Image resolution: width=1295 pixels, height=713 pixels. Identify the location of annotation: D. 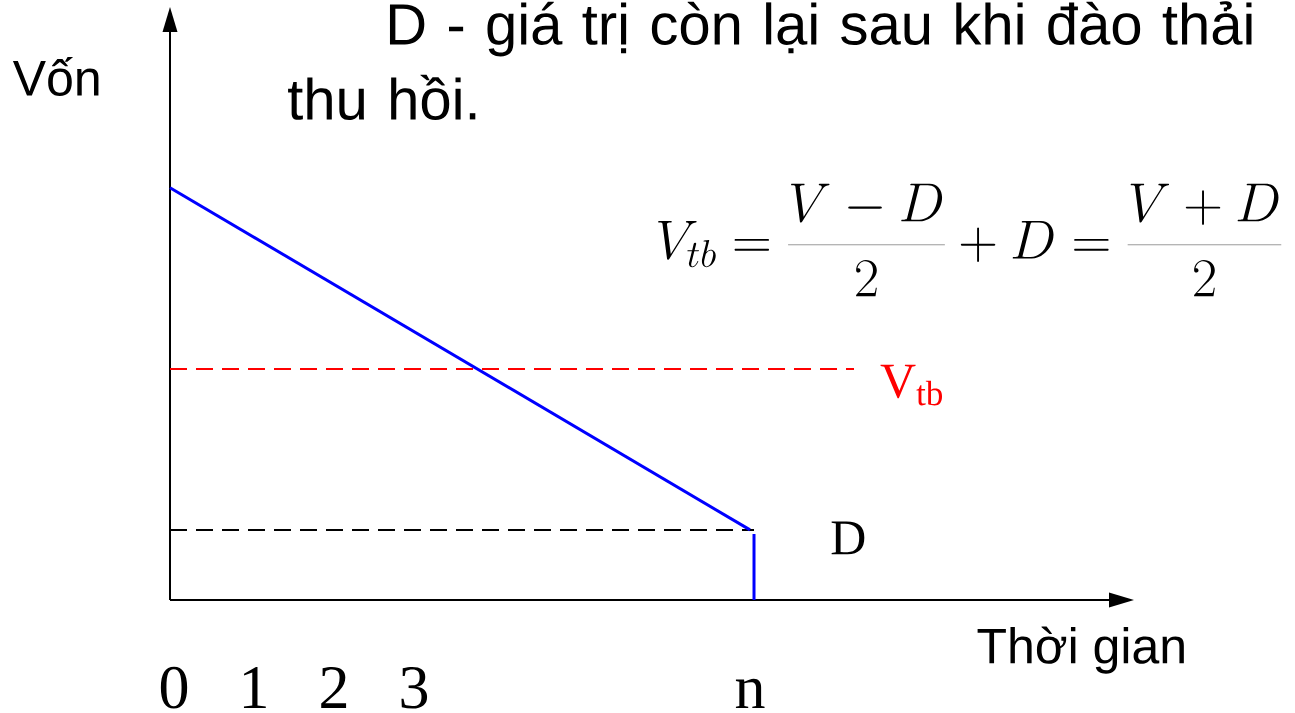
(848, 538).